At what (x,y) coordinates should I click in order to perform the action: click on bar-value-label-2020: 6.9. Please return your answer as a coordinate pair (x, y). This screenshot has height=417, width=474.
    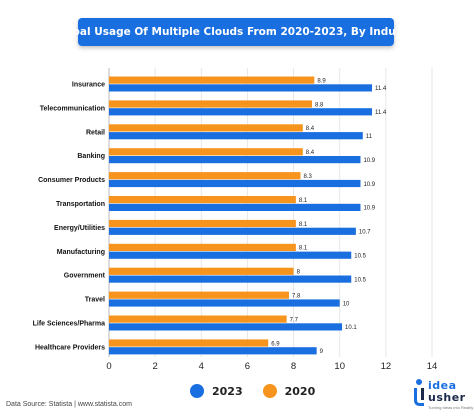
    Looking at the image, I should click on (275, 344).